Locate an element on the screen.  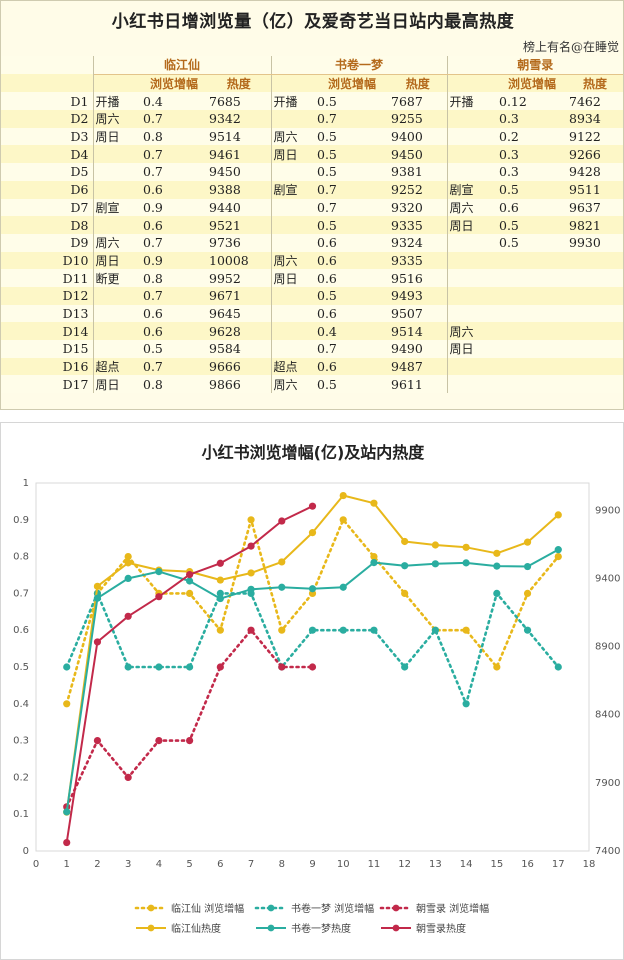
chart-title: 小红书浏览增幅(亿)及站内热度 is located at coordinates (313, 452).